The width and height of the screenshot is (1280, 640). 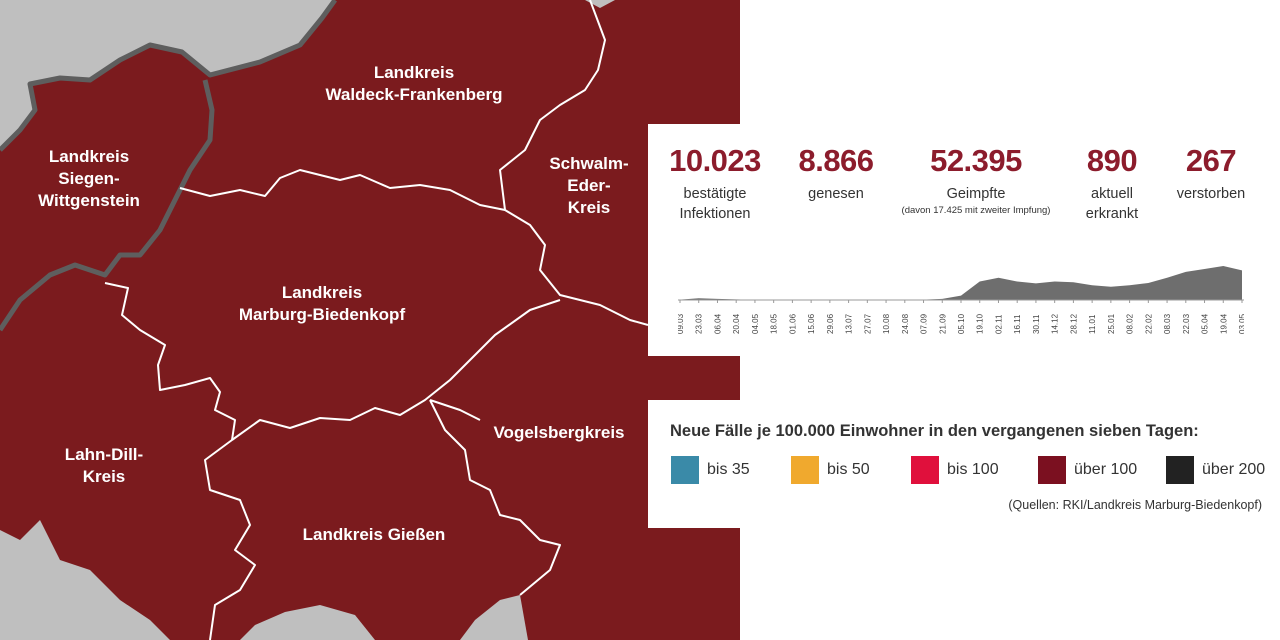 What do you see at coordinates (924, 323) in the screenshot?
I see `timeline-date-label: 07.09` at bounding box center [924, 323].